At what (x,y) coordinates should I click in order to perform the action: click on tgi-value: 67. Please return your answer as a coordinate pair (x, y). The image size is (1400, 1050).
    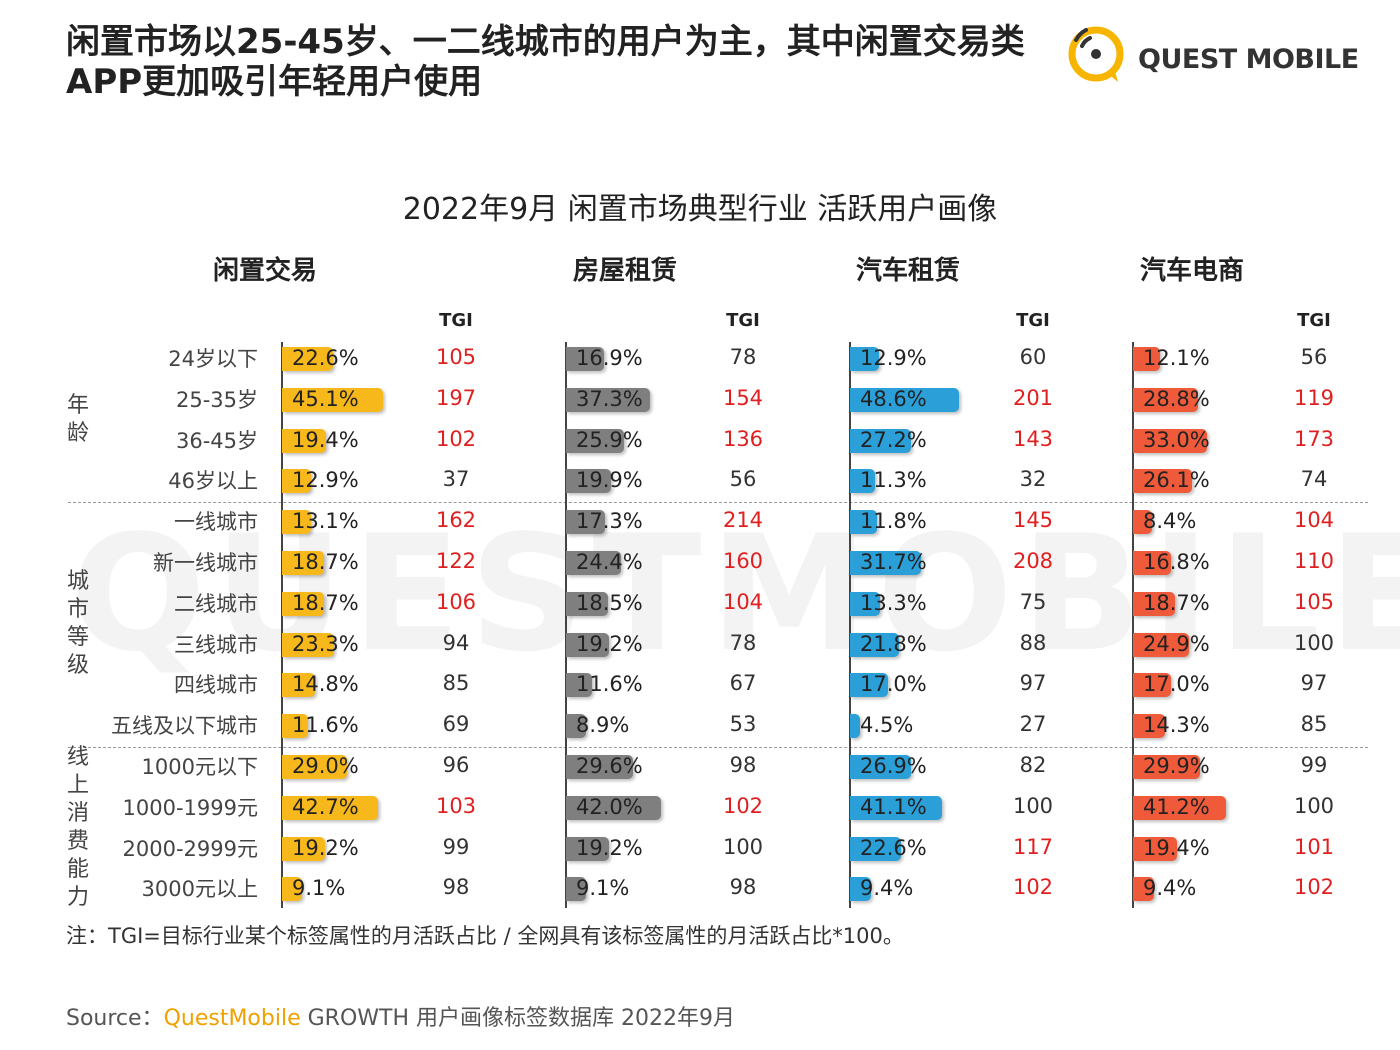
    Looking at the image, I should click on (743, 683).